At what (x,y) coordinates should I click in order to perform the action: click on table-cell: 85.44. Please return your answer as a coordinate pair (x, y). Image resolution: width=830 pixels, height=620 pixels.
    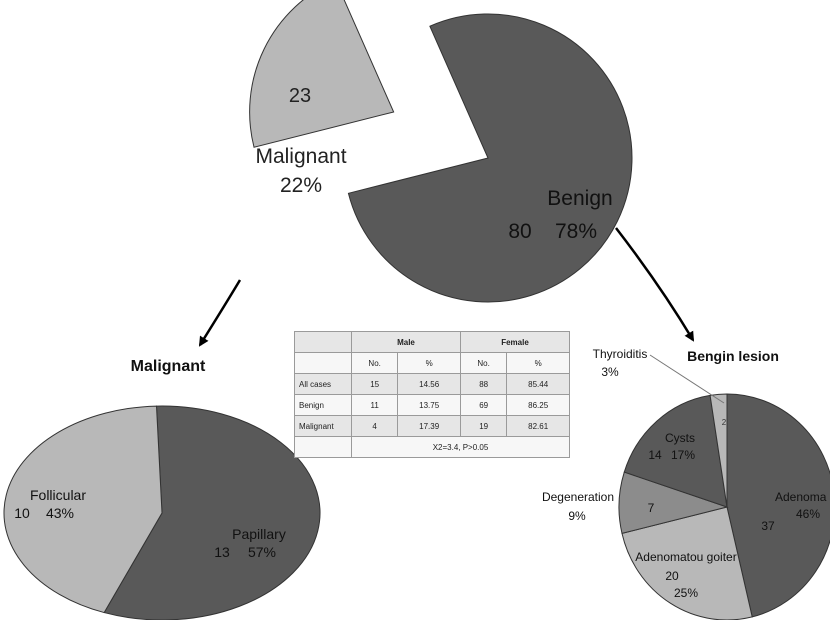
    Looking at the image, I should click on (538, 384).